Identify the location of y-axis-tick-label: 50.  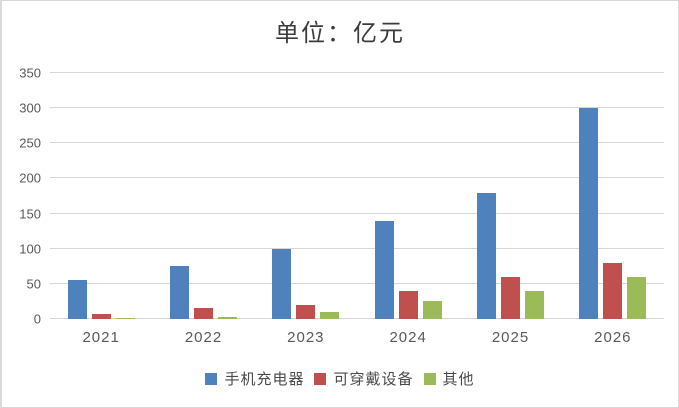
(33, 284).